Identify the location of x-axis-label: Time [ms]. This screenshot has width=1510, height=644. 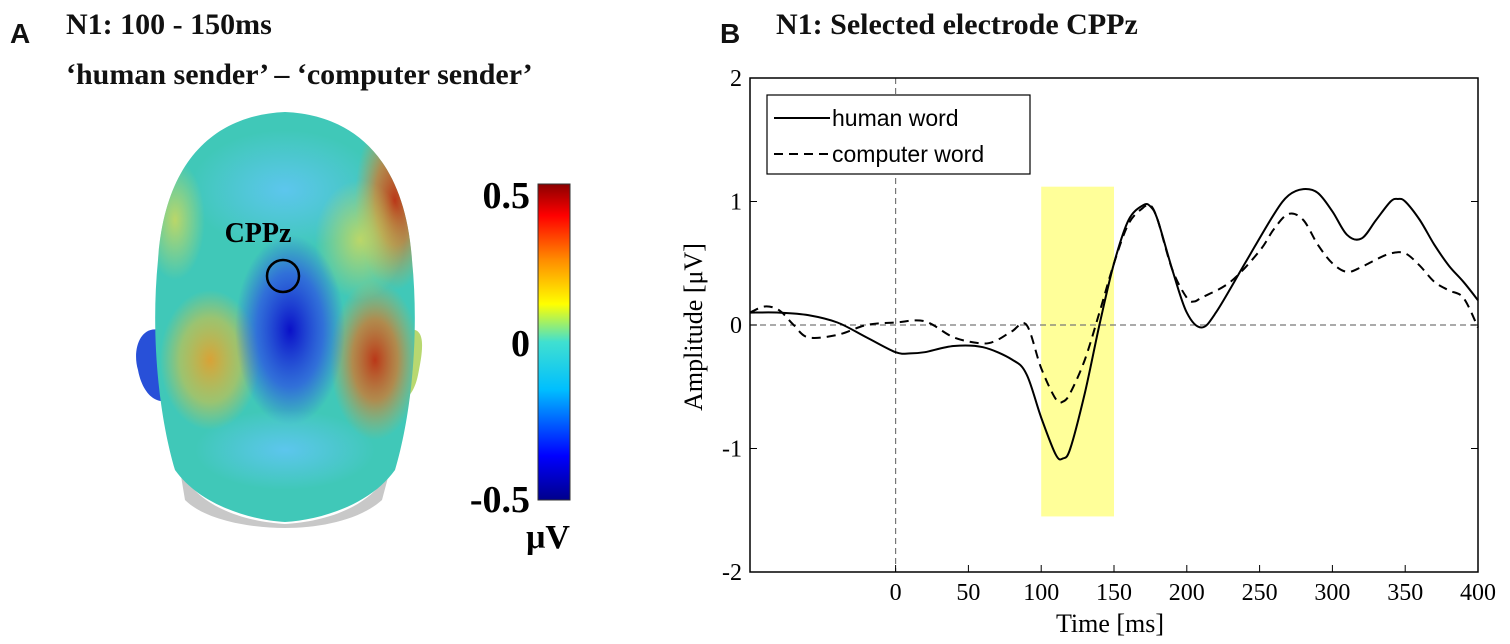
(1110, 623).